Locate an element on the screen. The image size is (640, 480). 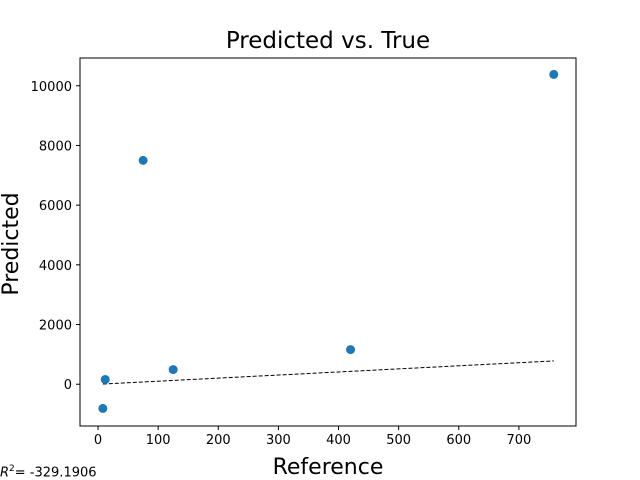
x-tick-label: 400 is located at coordinates (338, 440).